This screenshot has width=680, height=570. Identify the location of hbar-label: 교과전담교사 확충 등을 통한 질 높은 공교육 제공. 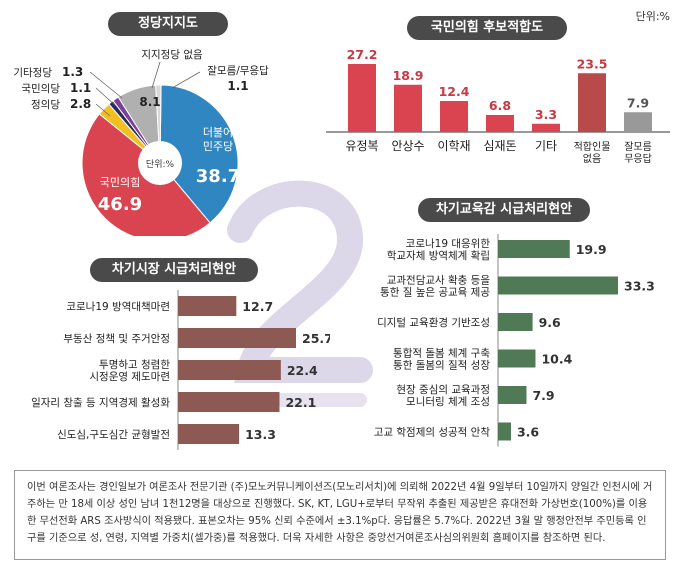
(435, 286).